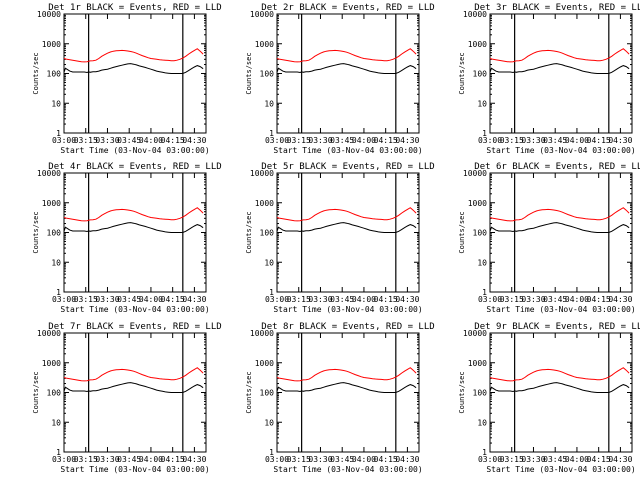 Image resolution: width=640 pixels, height=480 pixels. What do you see at coordinates (347, 8) in the screenshot?
I see `chart-title: Det 2r BLACK = Events, RED = LLD` at bounding box center [347, 8].